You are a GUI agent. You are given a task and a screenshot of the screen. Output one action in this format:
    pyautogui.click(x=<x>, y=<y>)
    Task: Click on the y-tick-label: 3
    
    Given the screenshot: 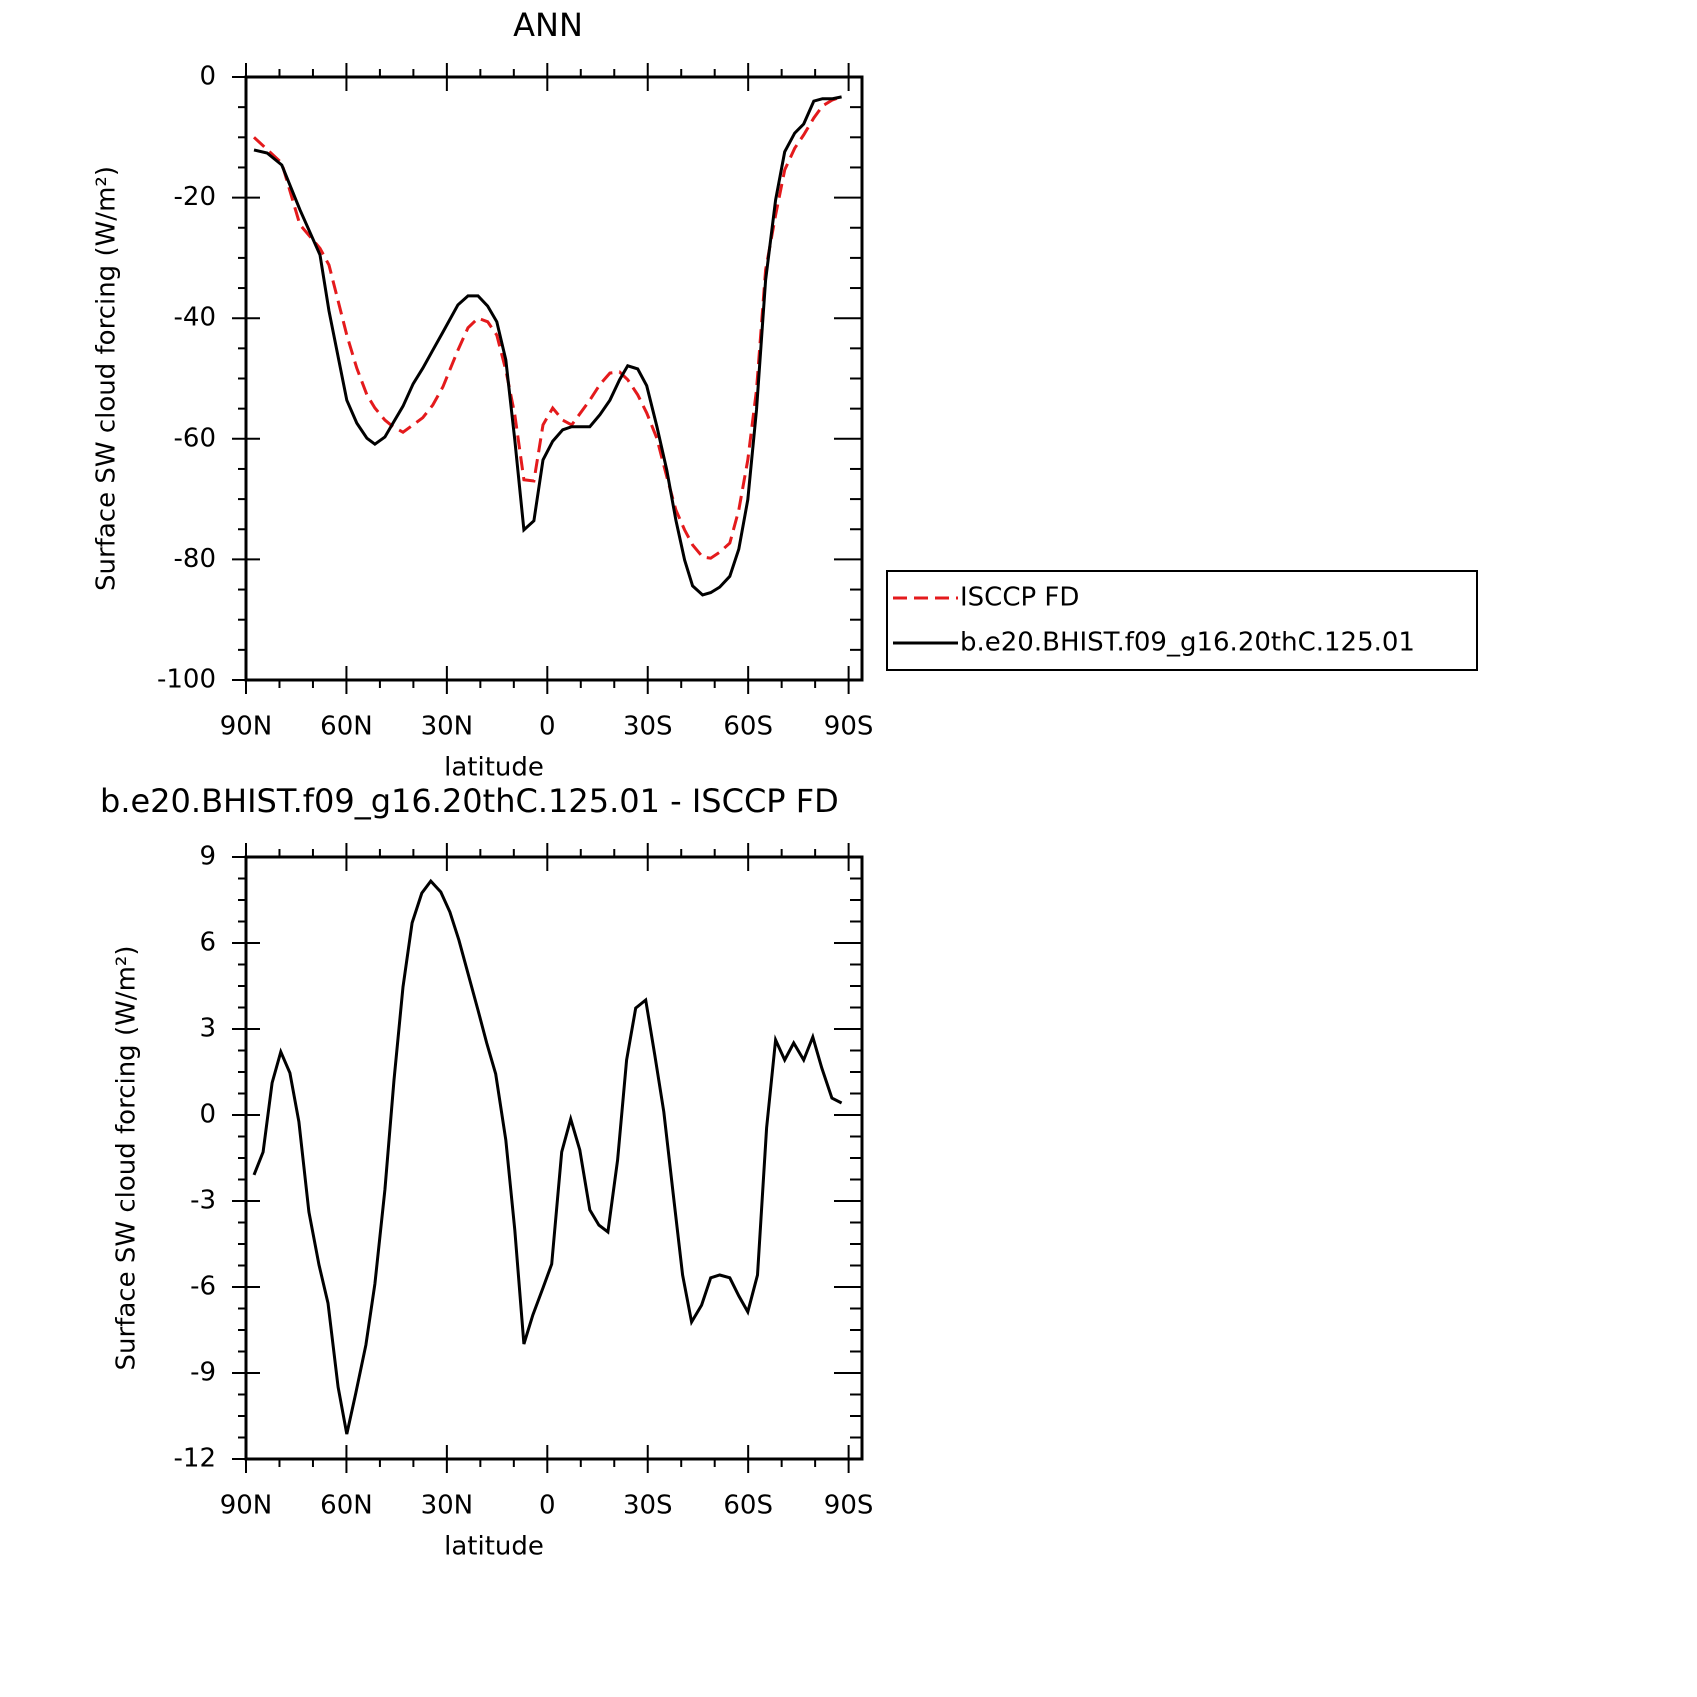 What is the action you would take?
    pyautogui.click(x=207, y=1029)
    